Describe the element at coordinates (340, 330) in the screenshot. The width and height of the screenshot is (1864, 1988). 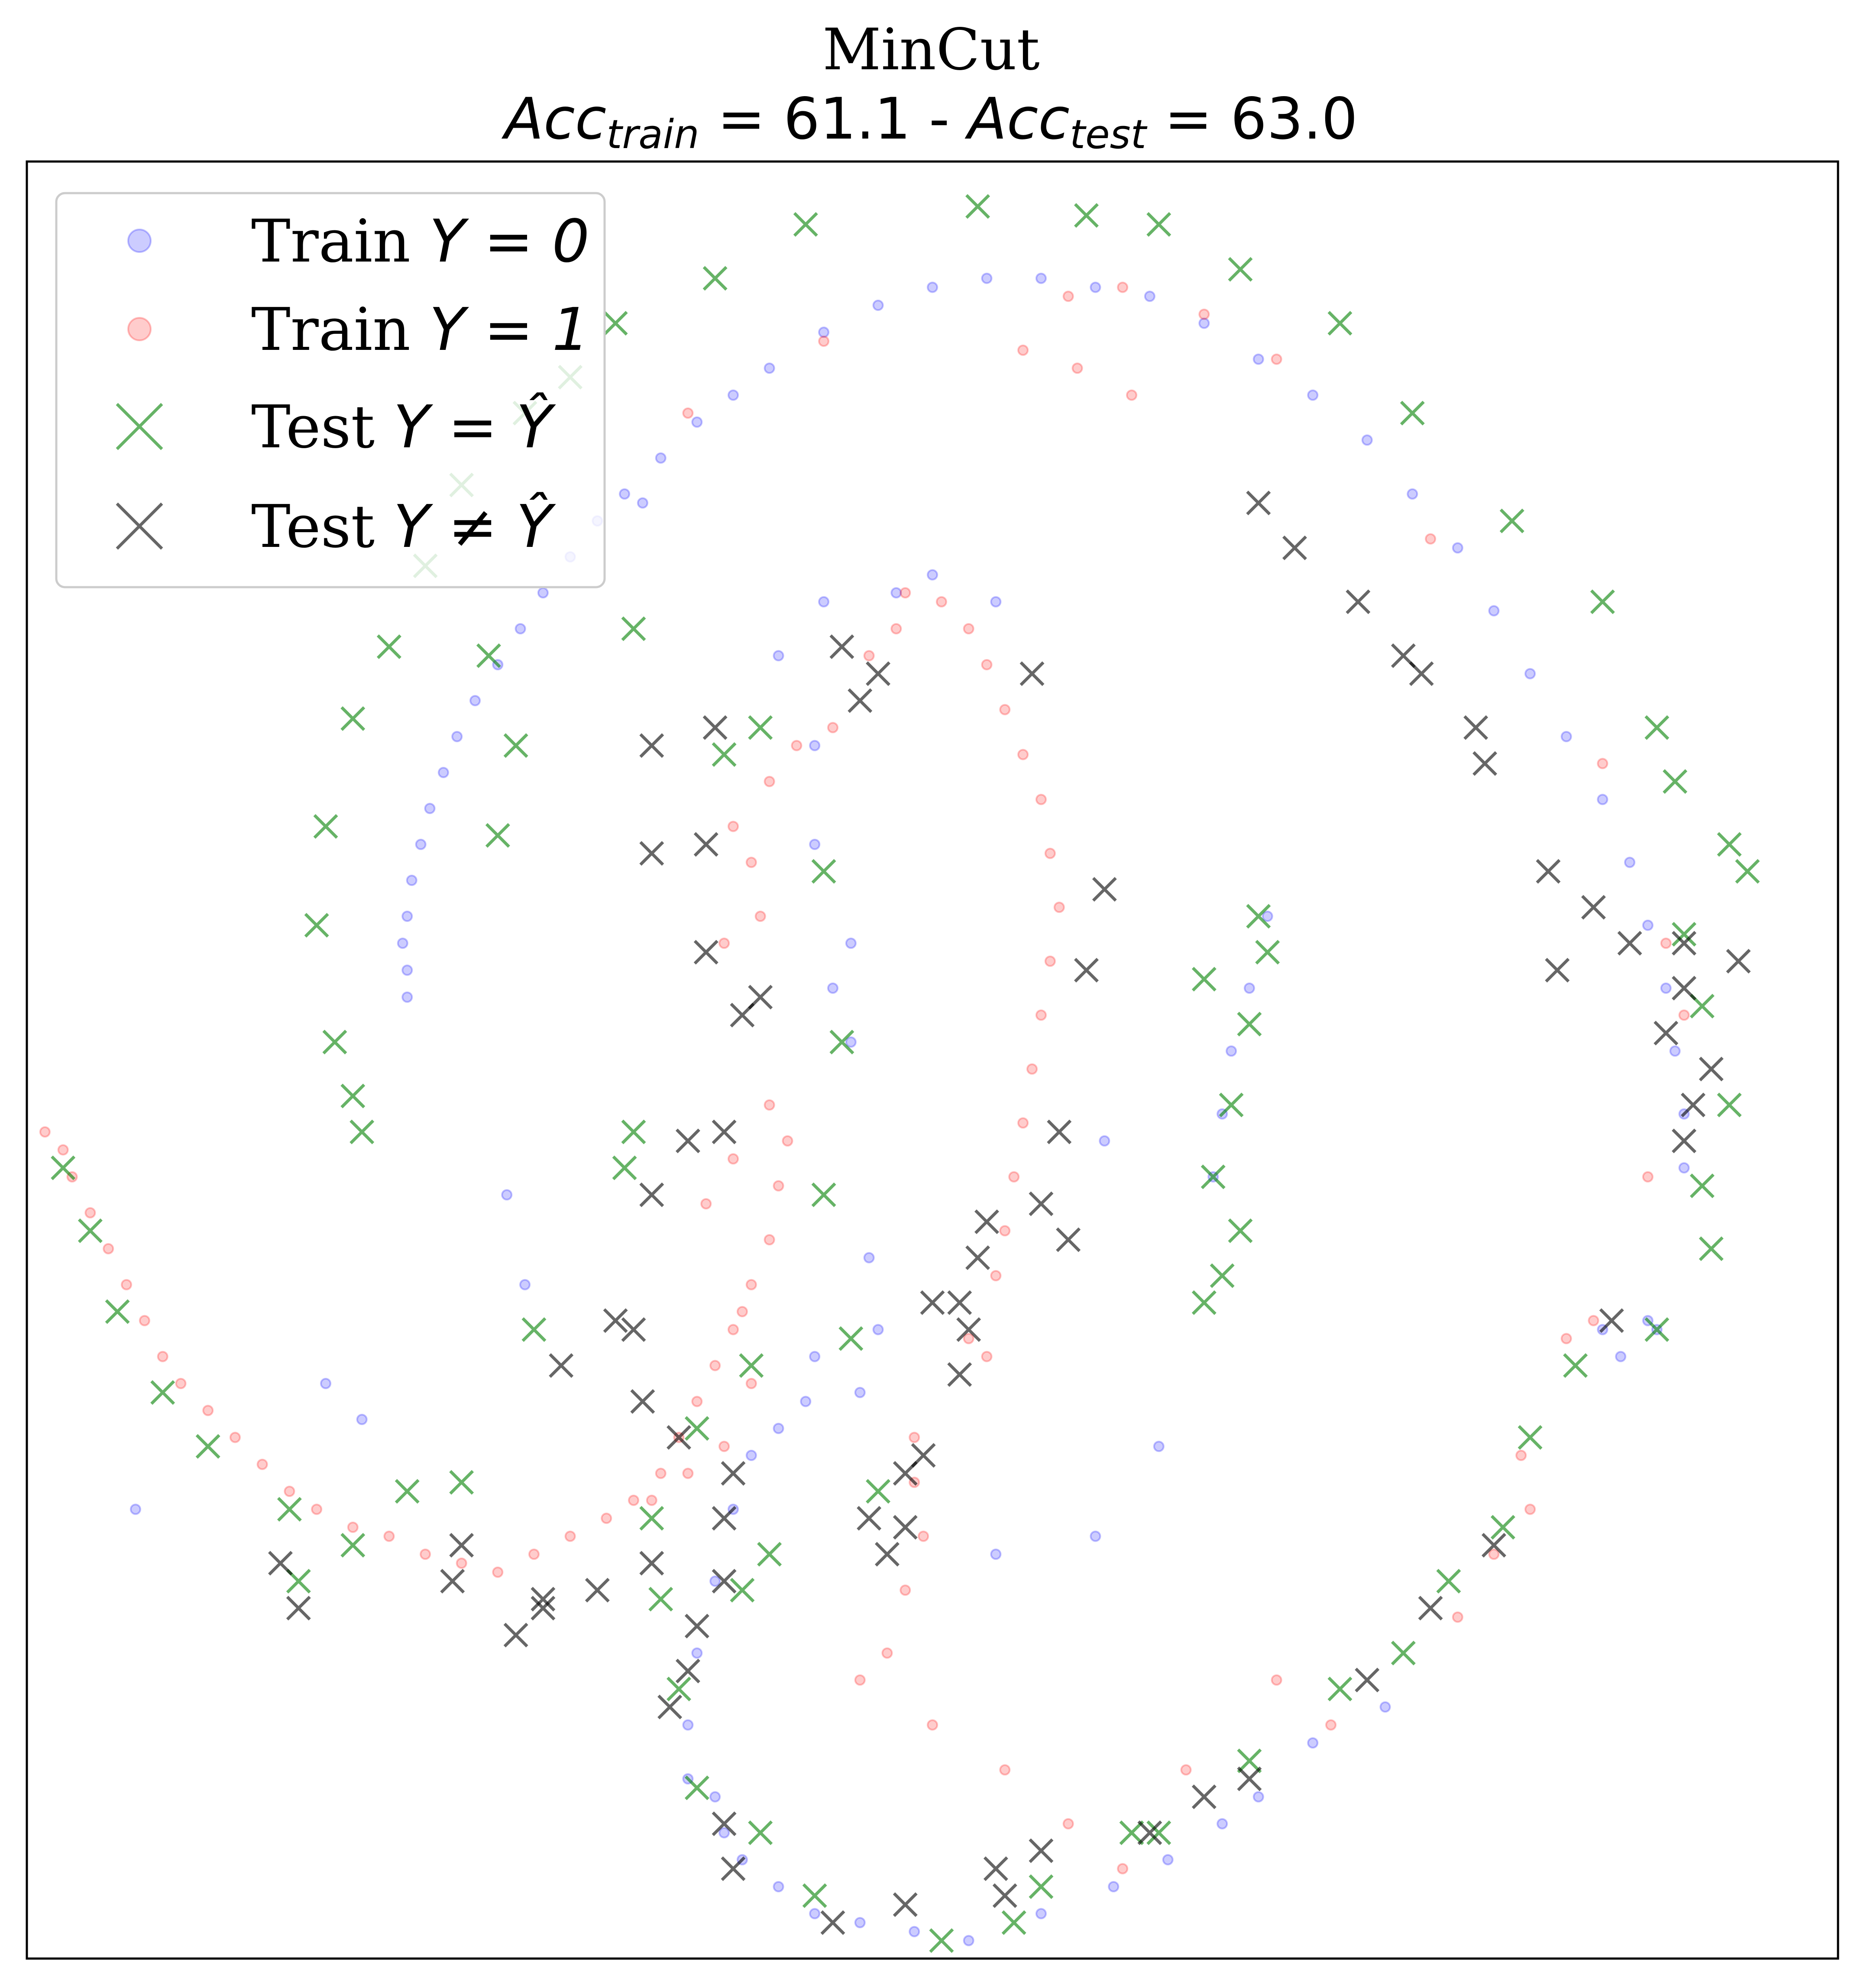
I see `legend-label-prefix: Train` at that location.